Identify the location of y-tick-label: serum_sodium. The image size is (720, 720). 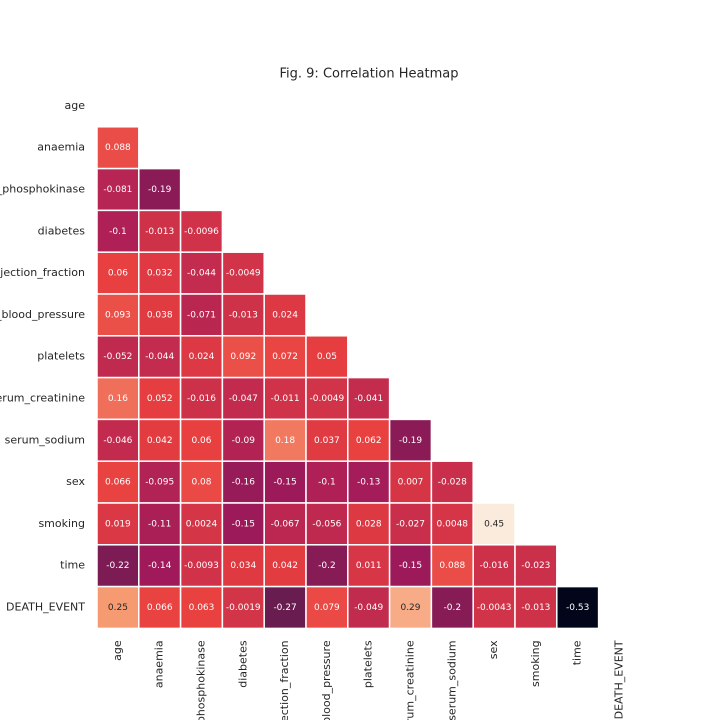
(45, 439).